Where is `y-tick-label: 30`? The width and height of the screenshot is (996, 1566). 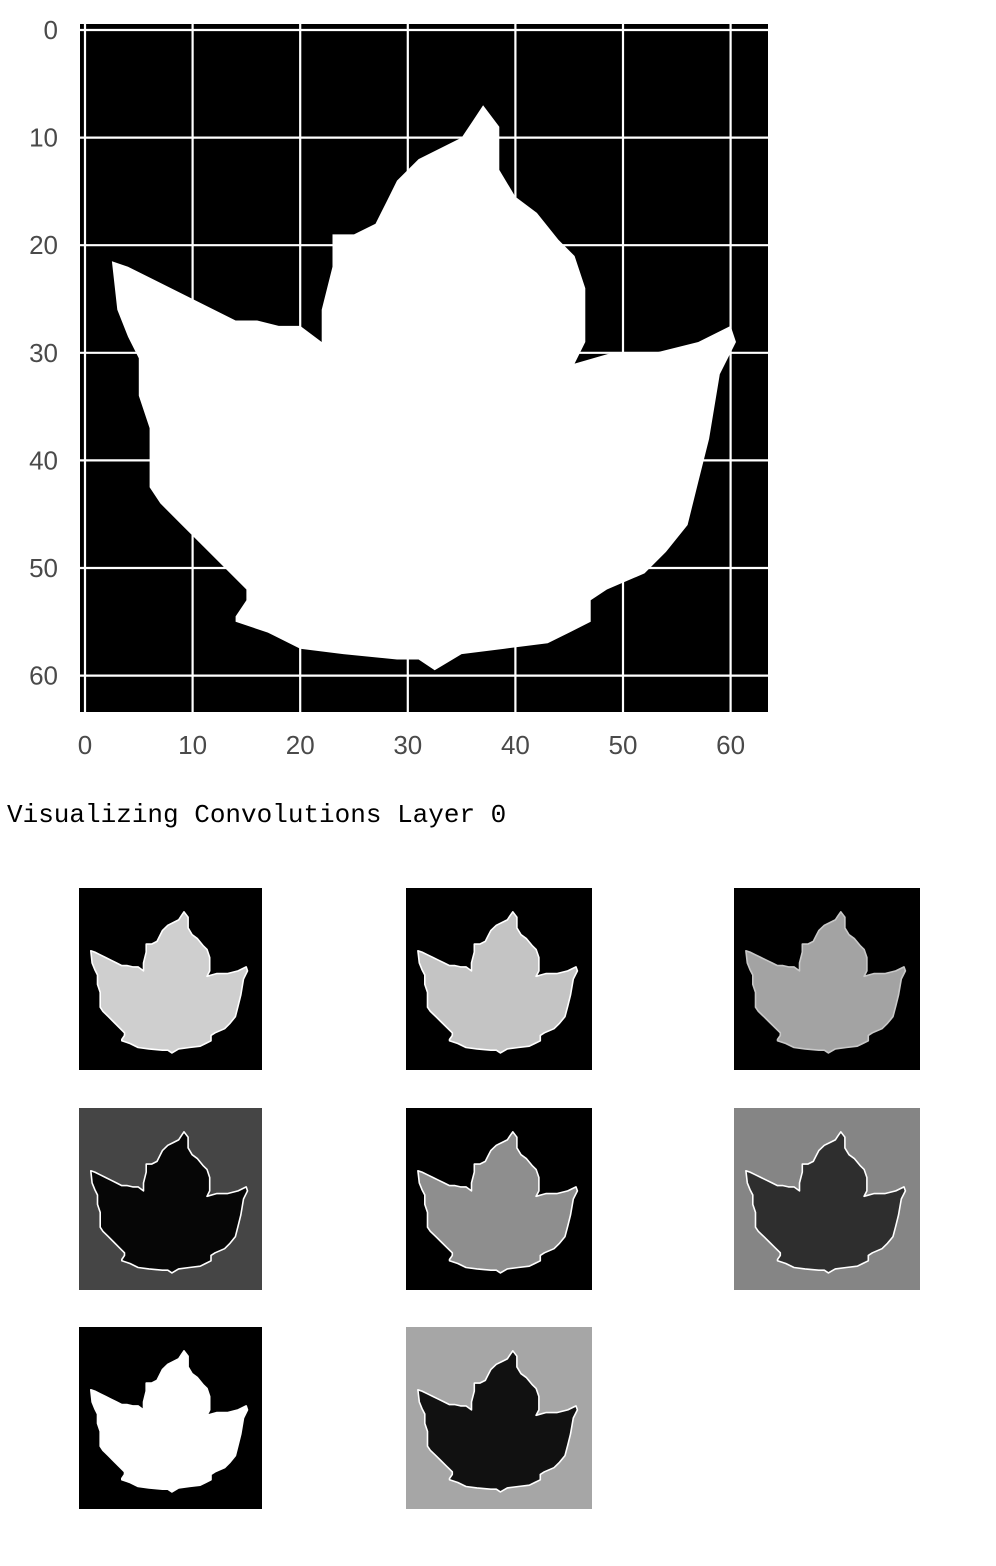 y-tick-label: 30 is located at coordinates (43, 353).